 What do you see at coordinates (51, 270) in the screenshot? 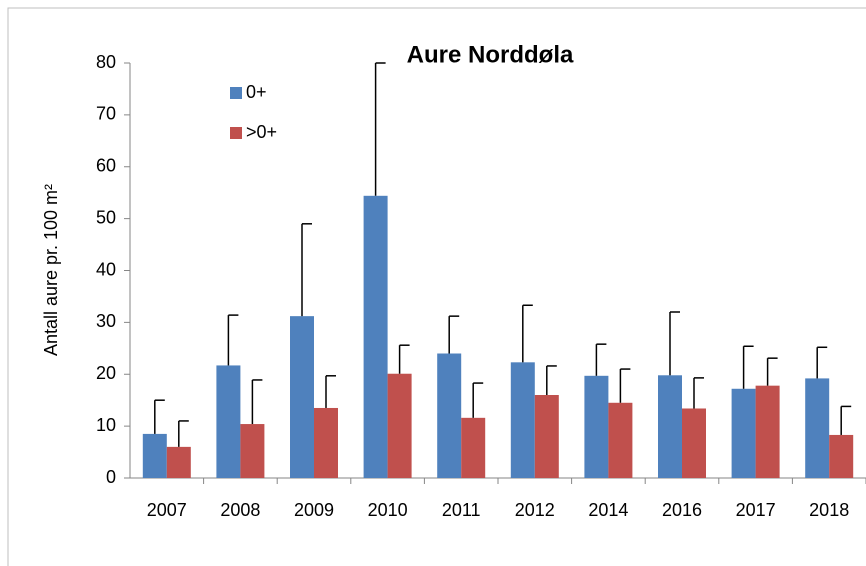
I see `y-axis-label: Antall aure pr. 100 m²` at bounding box center [51, 270].